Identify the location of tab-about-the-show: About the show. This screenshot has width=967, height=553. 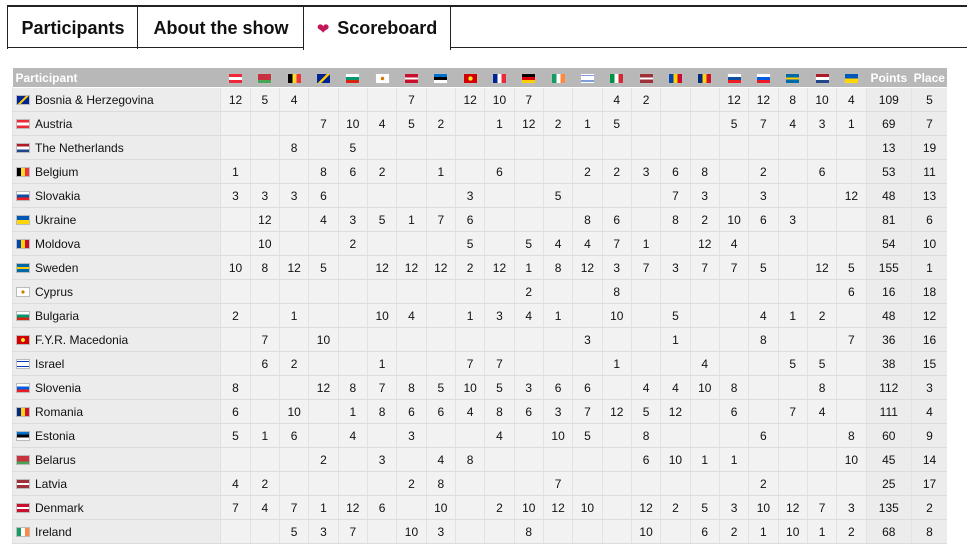
(220, 28).